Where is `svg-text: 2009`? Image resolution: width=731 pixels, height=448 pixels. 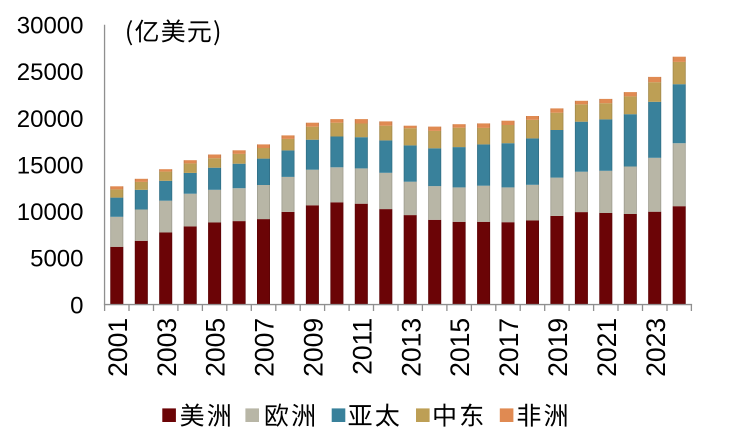 svg-text: 2009 is located at coordinates (314, 347).